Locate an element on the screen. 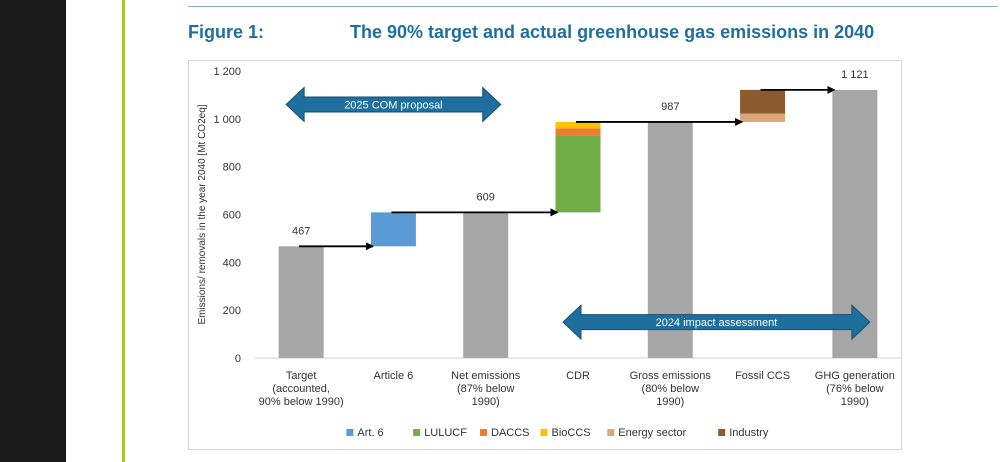 The image size is (1000, 462). legend-label: DACCS is located at coordinates (510, 433).